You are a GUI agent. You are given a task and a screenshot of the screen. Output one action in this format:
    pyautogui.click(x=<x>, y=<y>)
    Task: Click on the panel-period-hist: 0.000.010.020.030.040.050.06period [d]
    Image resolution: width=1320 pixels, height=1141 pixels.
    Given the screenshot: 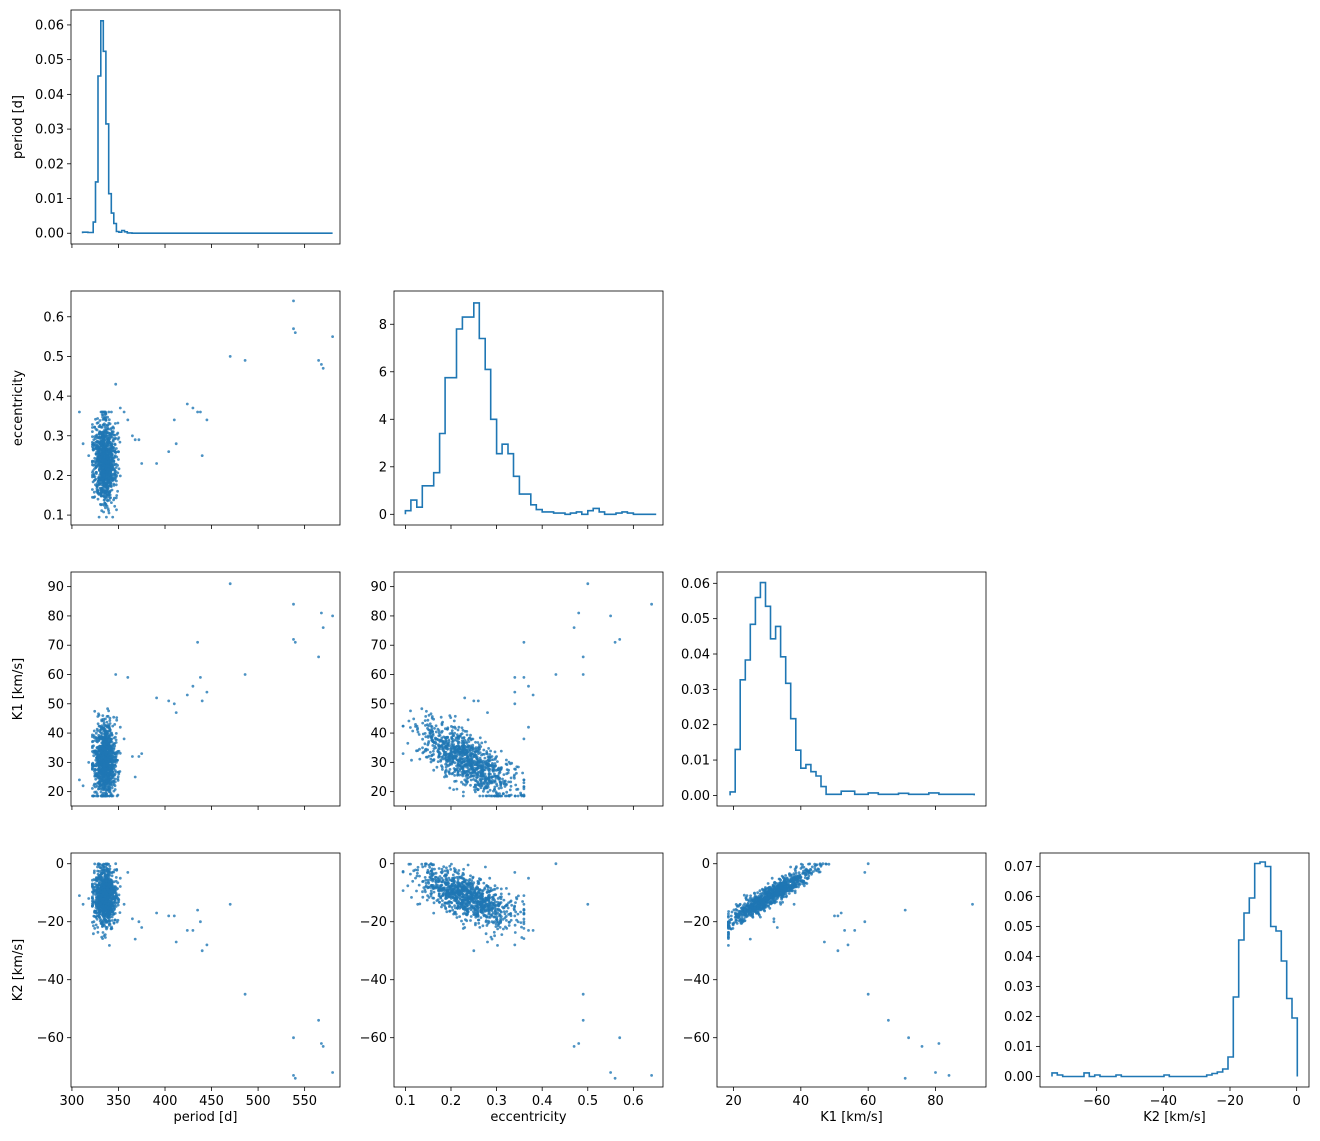 What is the action you would take?
    pyautogui.click(x=175, y=129)
    